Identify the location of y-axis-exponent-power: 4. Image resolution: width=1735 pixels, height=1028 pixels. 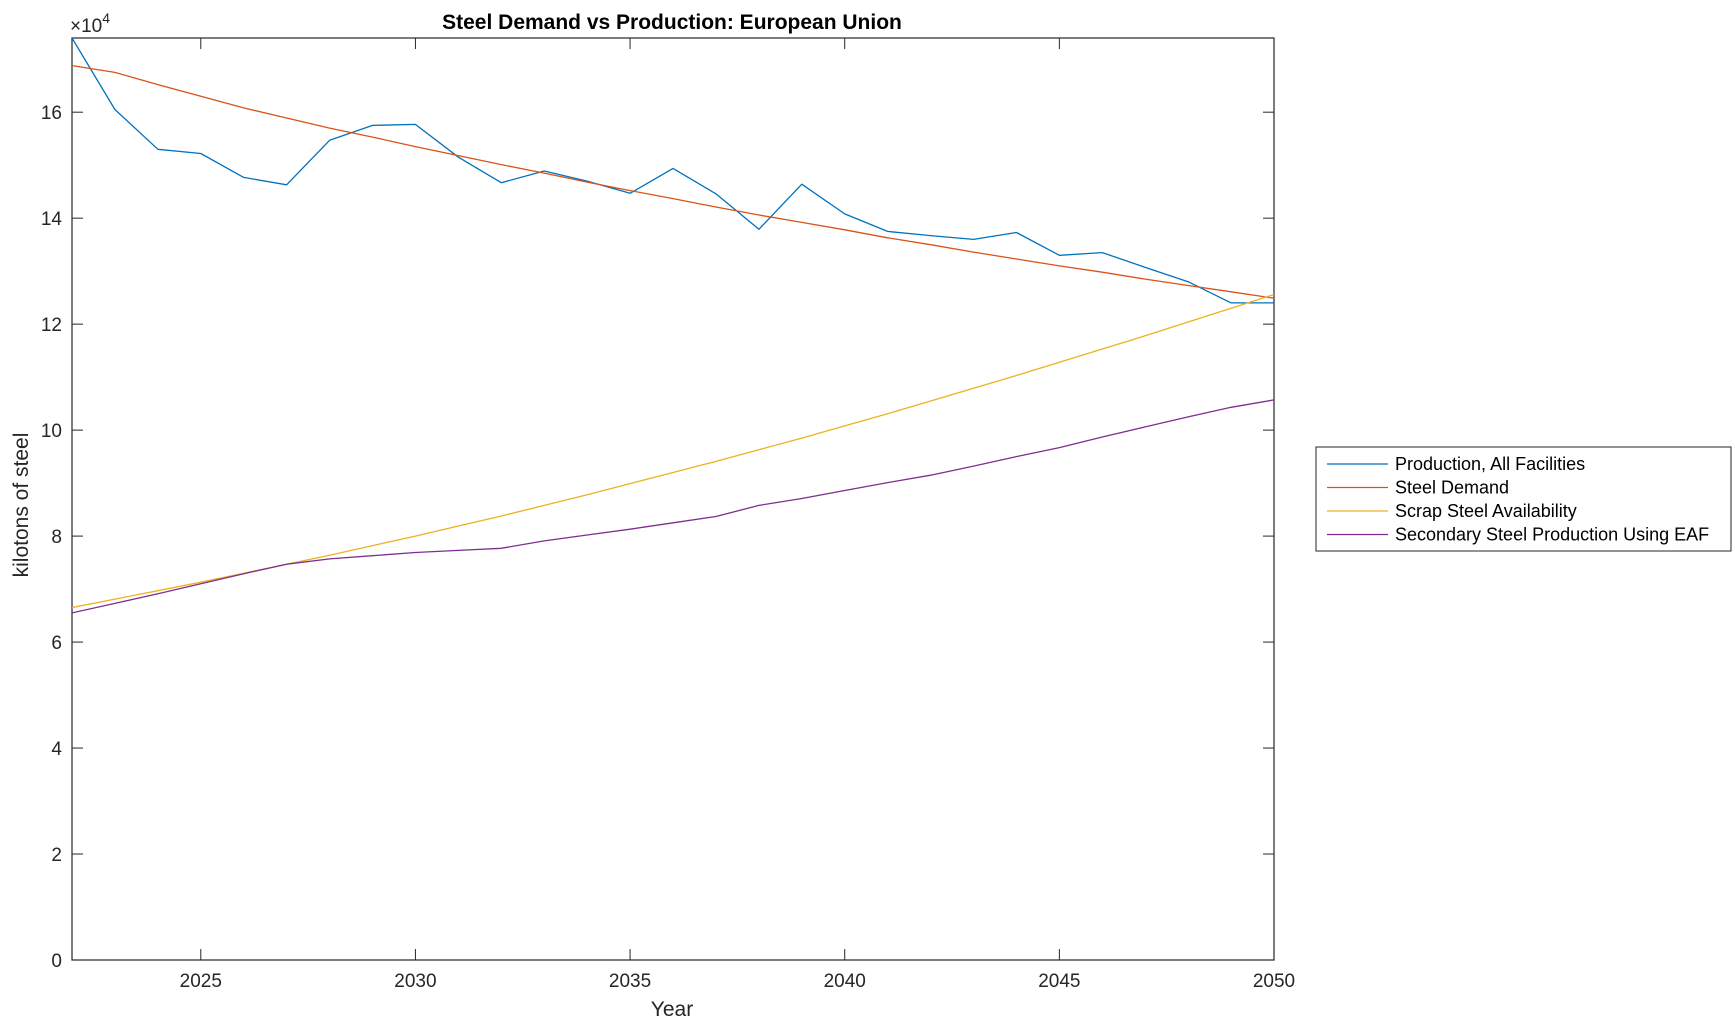
(106, 18).